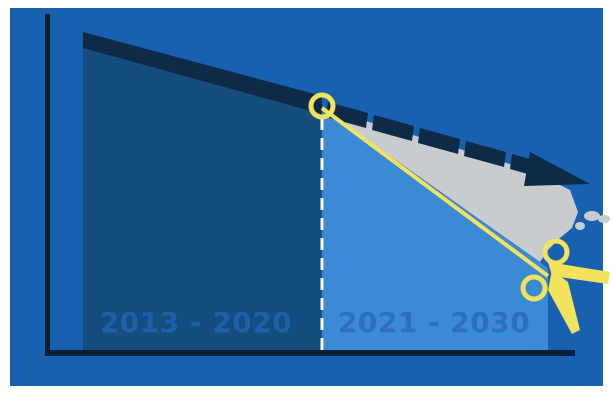 The height and width of the screenshot is (394, 613). Describe the element at coordinates (322, 106) in the screenshot. I see `circle-marker-icon` at that location.